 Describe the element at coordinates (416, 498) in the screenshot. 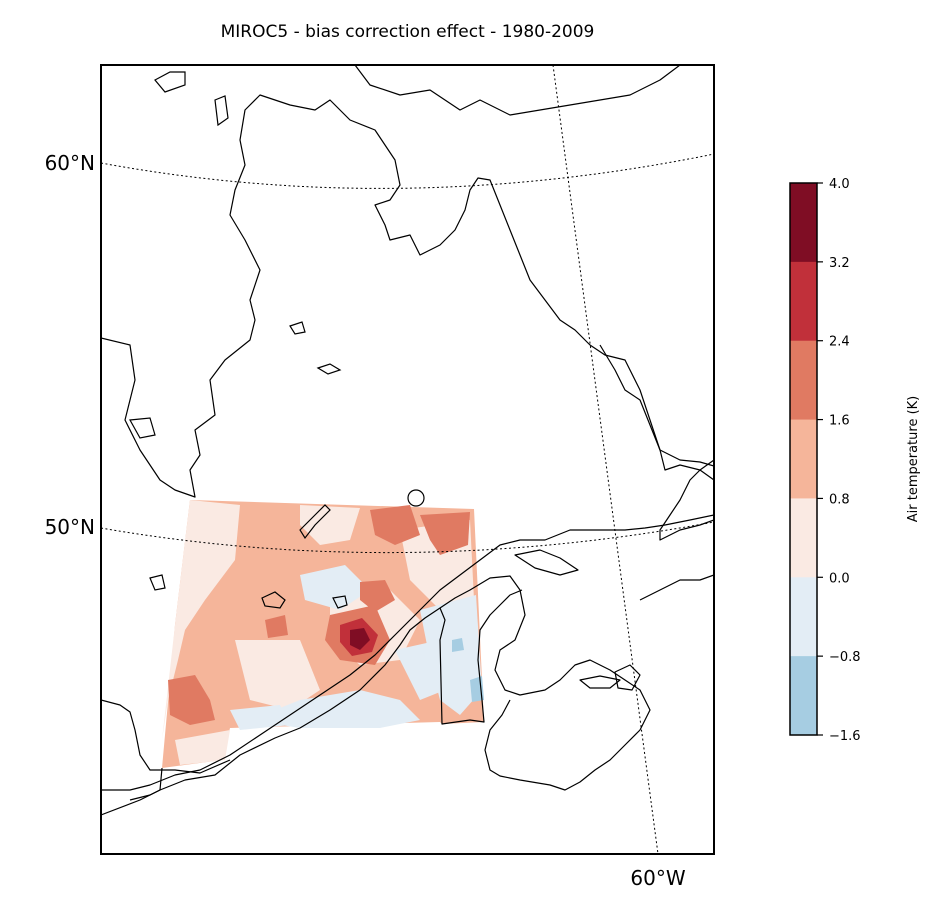

I see `manicouagan-reservoir` at that location.